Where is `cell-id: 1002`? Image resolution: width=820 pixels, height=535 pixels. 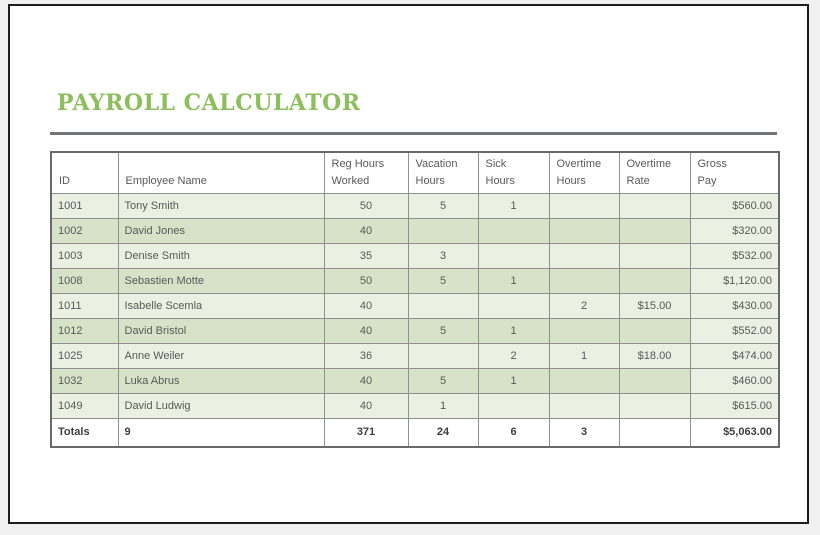
cell-id: 1002 is located at coordinates (84, 231).